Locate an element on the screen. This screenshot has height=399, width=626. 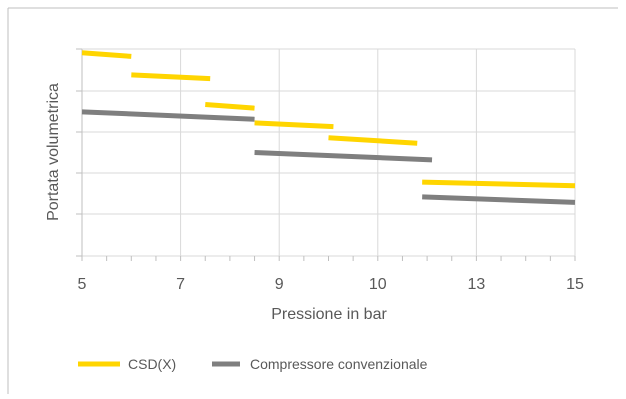
x-tick-label: 5 is located at coordinates (82, 284).